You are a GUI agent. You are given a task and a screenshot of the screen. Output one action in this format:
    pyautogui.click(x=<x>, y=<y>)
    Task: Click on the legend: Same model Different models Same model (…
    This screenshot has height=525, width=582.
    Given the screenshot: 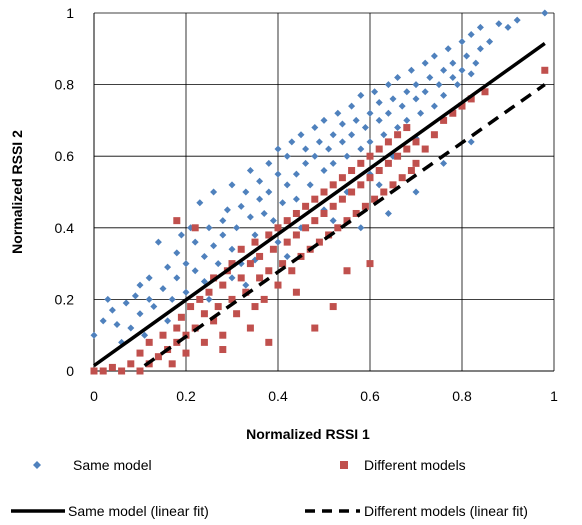 What is the action you would take?
    pyautogui.click(x=269, y=488)
    